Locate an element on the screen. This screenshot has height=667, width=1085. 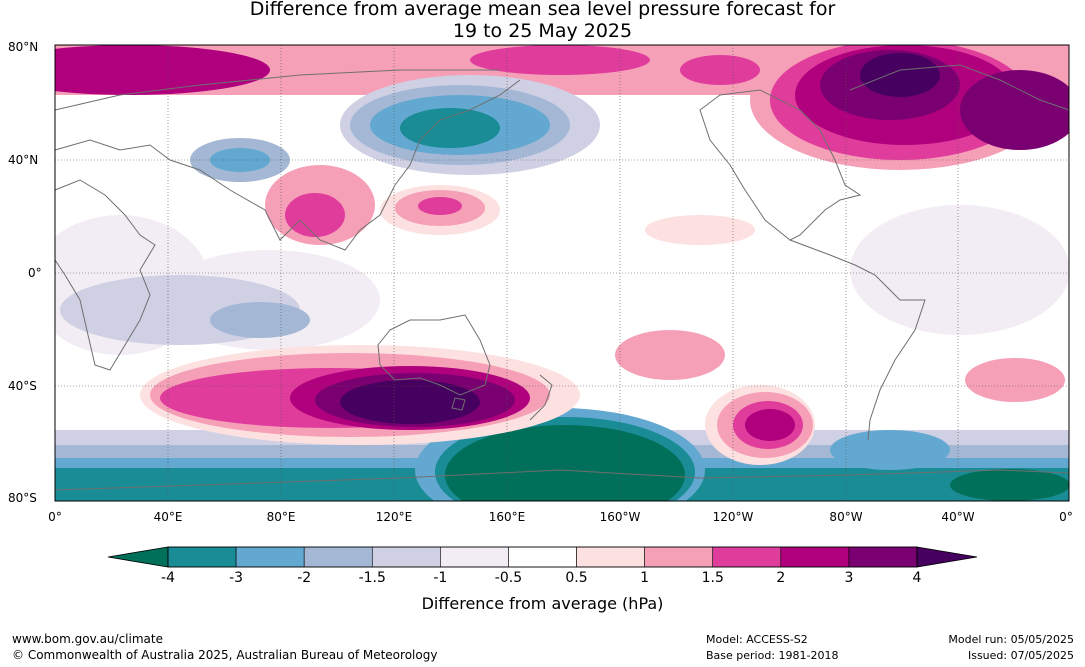
colorbar-tick-label: -3 is located at coordinates (236, 578).